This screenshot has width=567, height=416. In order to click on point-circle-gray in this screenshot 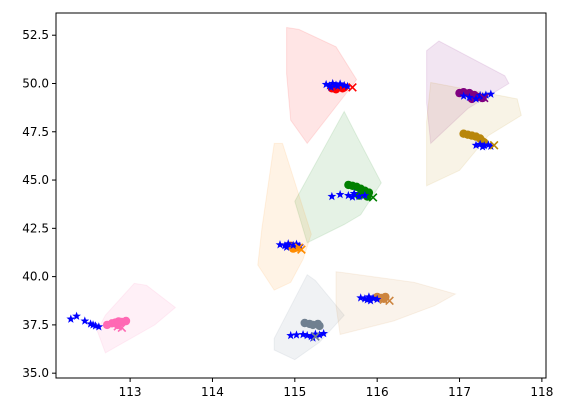, I will do `click(319, 326)`.